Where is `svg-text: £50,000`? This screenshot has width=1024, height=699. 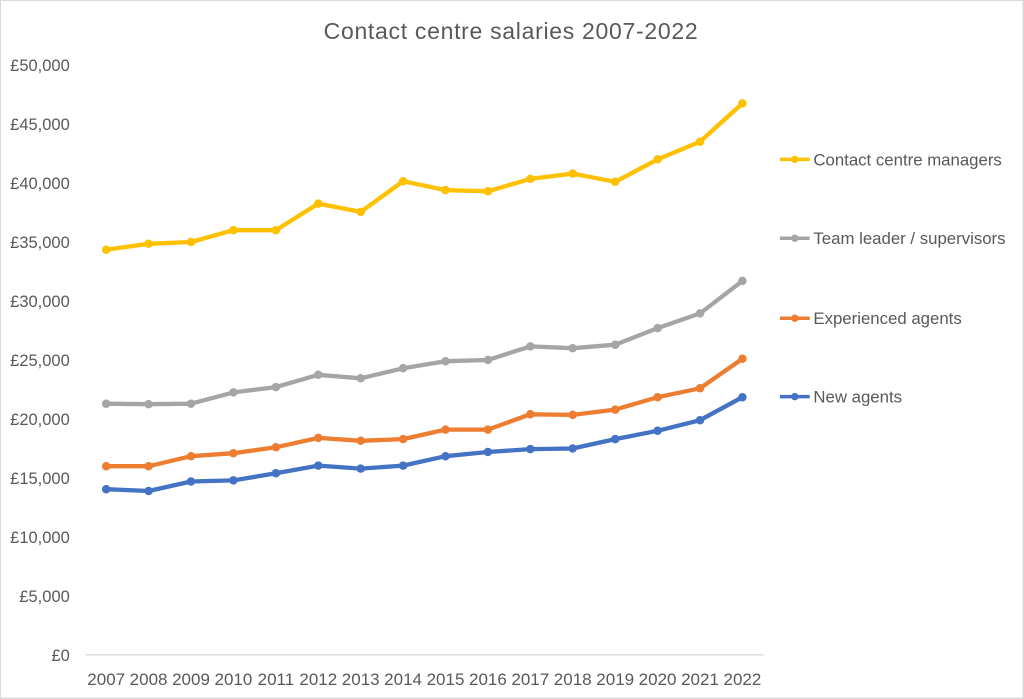 svg-text: £50,000 is located at coordinates (40, 66).